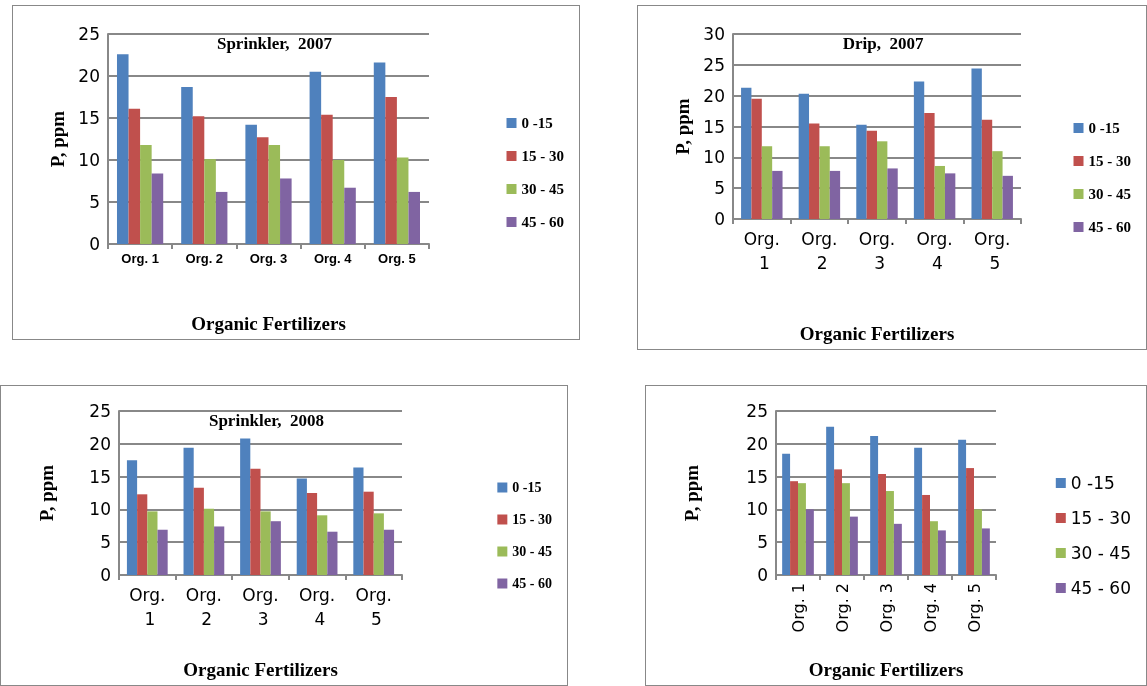 The width and height of the screenshot is (1147, 686). Describe the element at coordinates (274, 43) in the screenshot. I see `chart-title: Sprinkler, 2007` at that location.